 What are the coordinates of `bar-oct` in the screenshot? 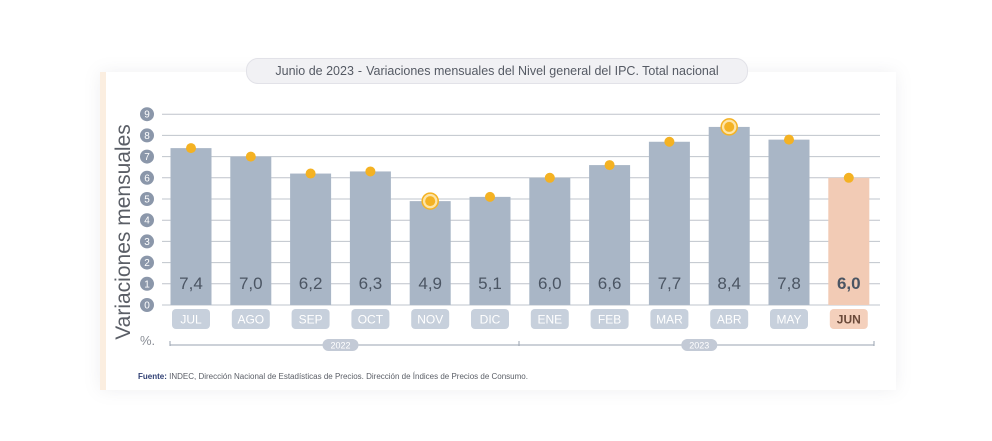 It's located at (370, 238).